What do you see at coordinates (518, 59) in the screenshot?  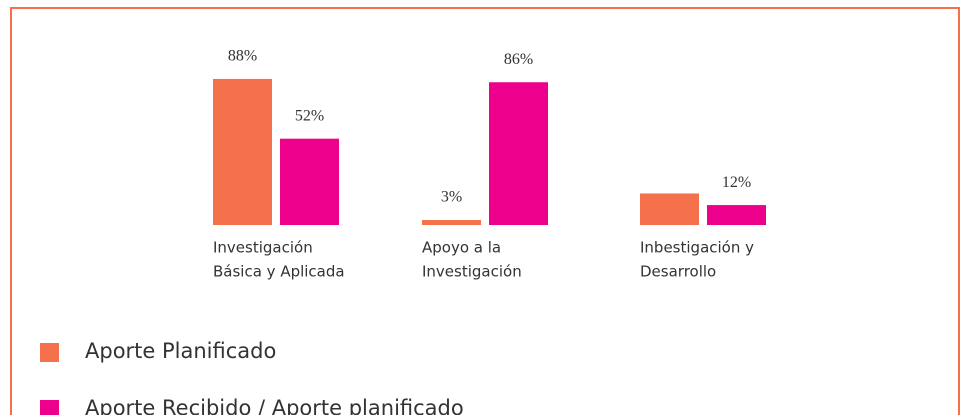 I see `value-label: 86%` at bounding box center [518, 59].